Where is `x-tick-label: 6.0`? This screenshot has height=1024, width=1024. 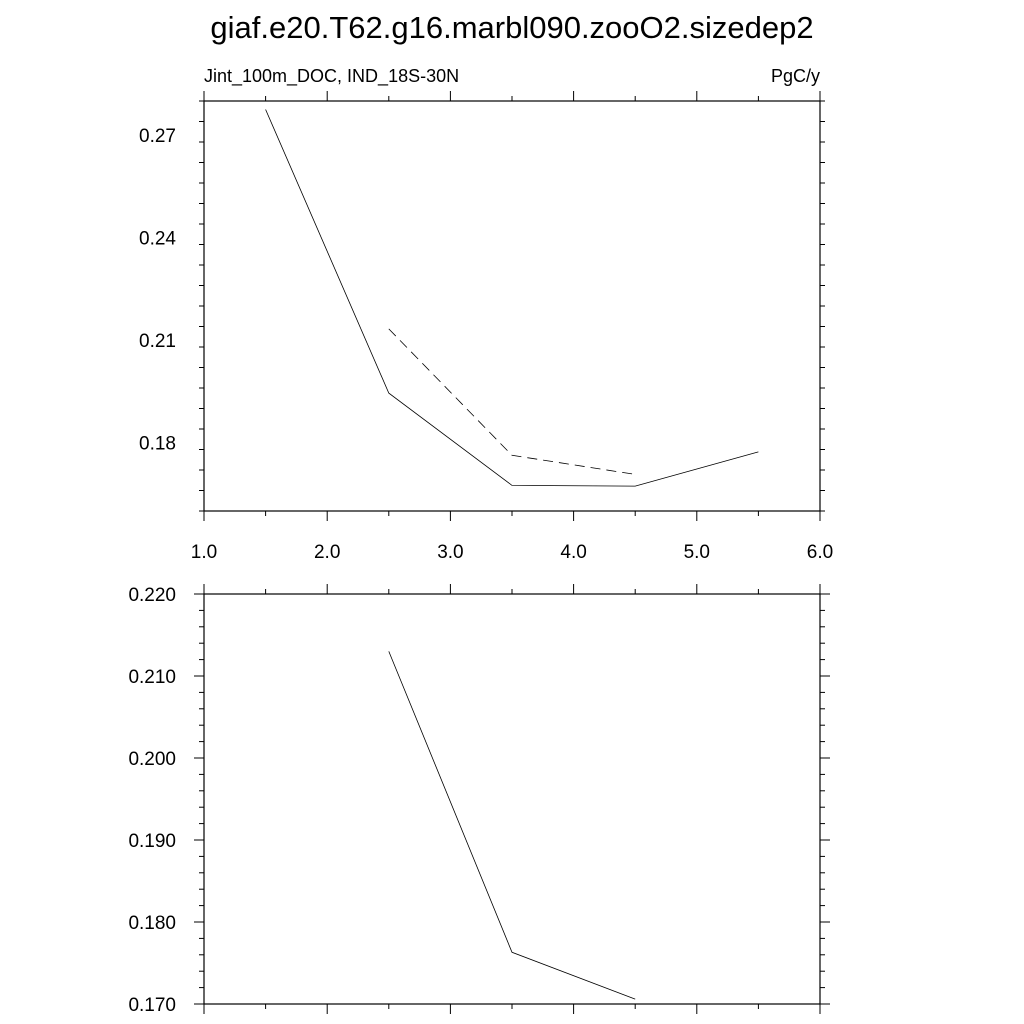
x-tick-label: 6.0 is located at coordinates (820, 552).